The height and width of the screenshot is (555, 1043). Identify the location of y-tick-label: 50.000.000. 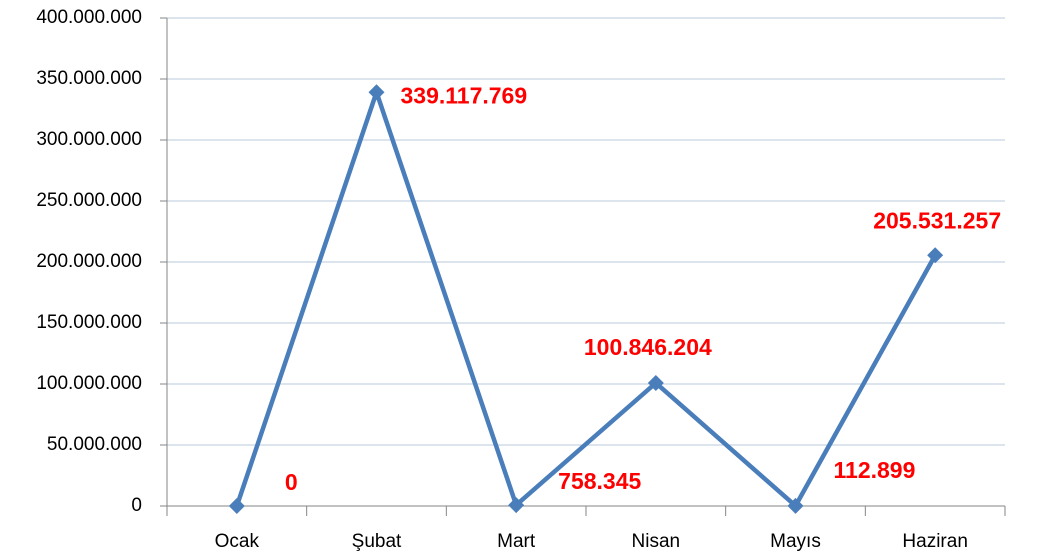
(94, 444).